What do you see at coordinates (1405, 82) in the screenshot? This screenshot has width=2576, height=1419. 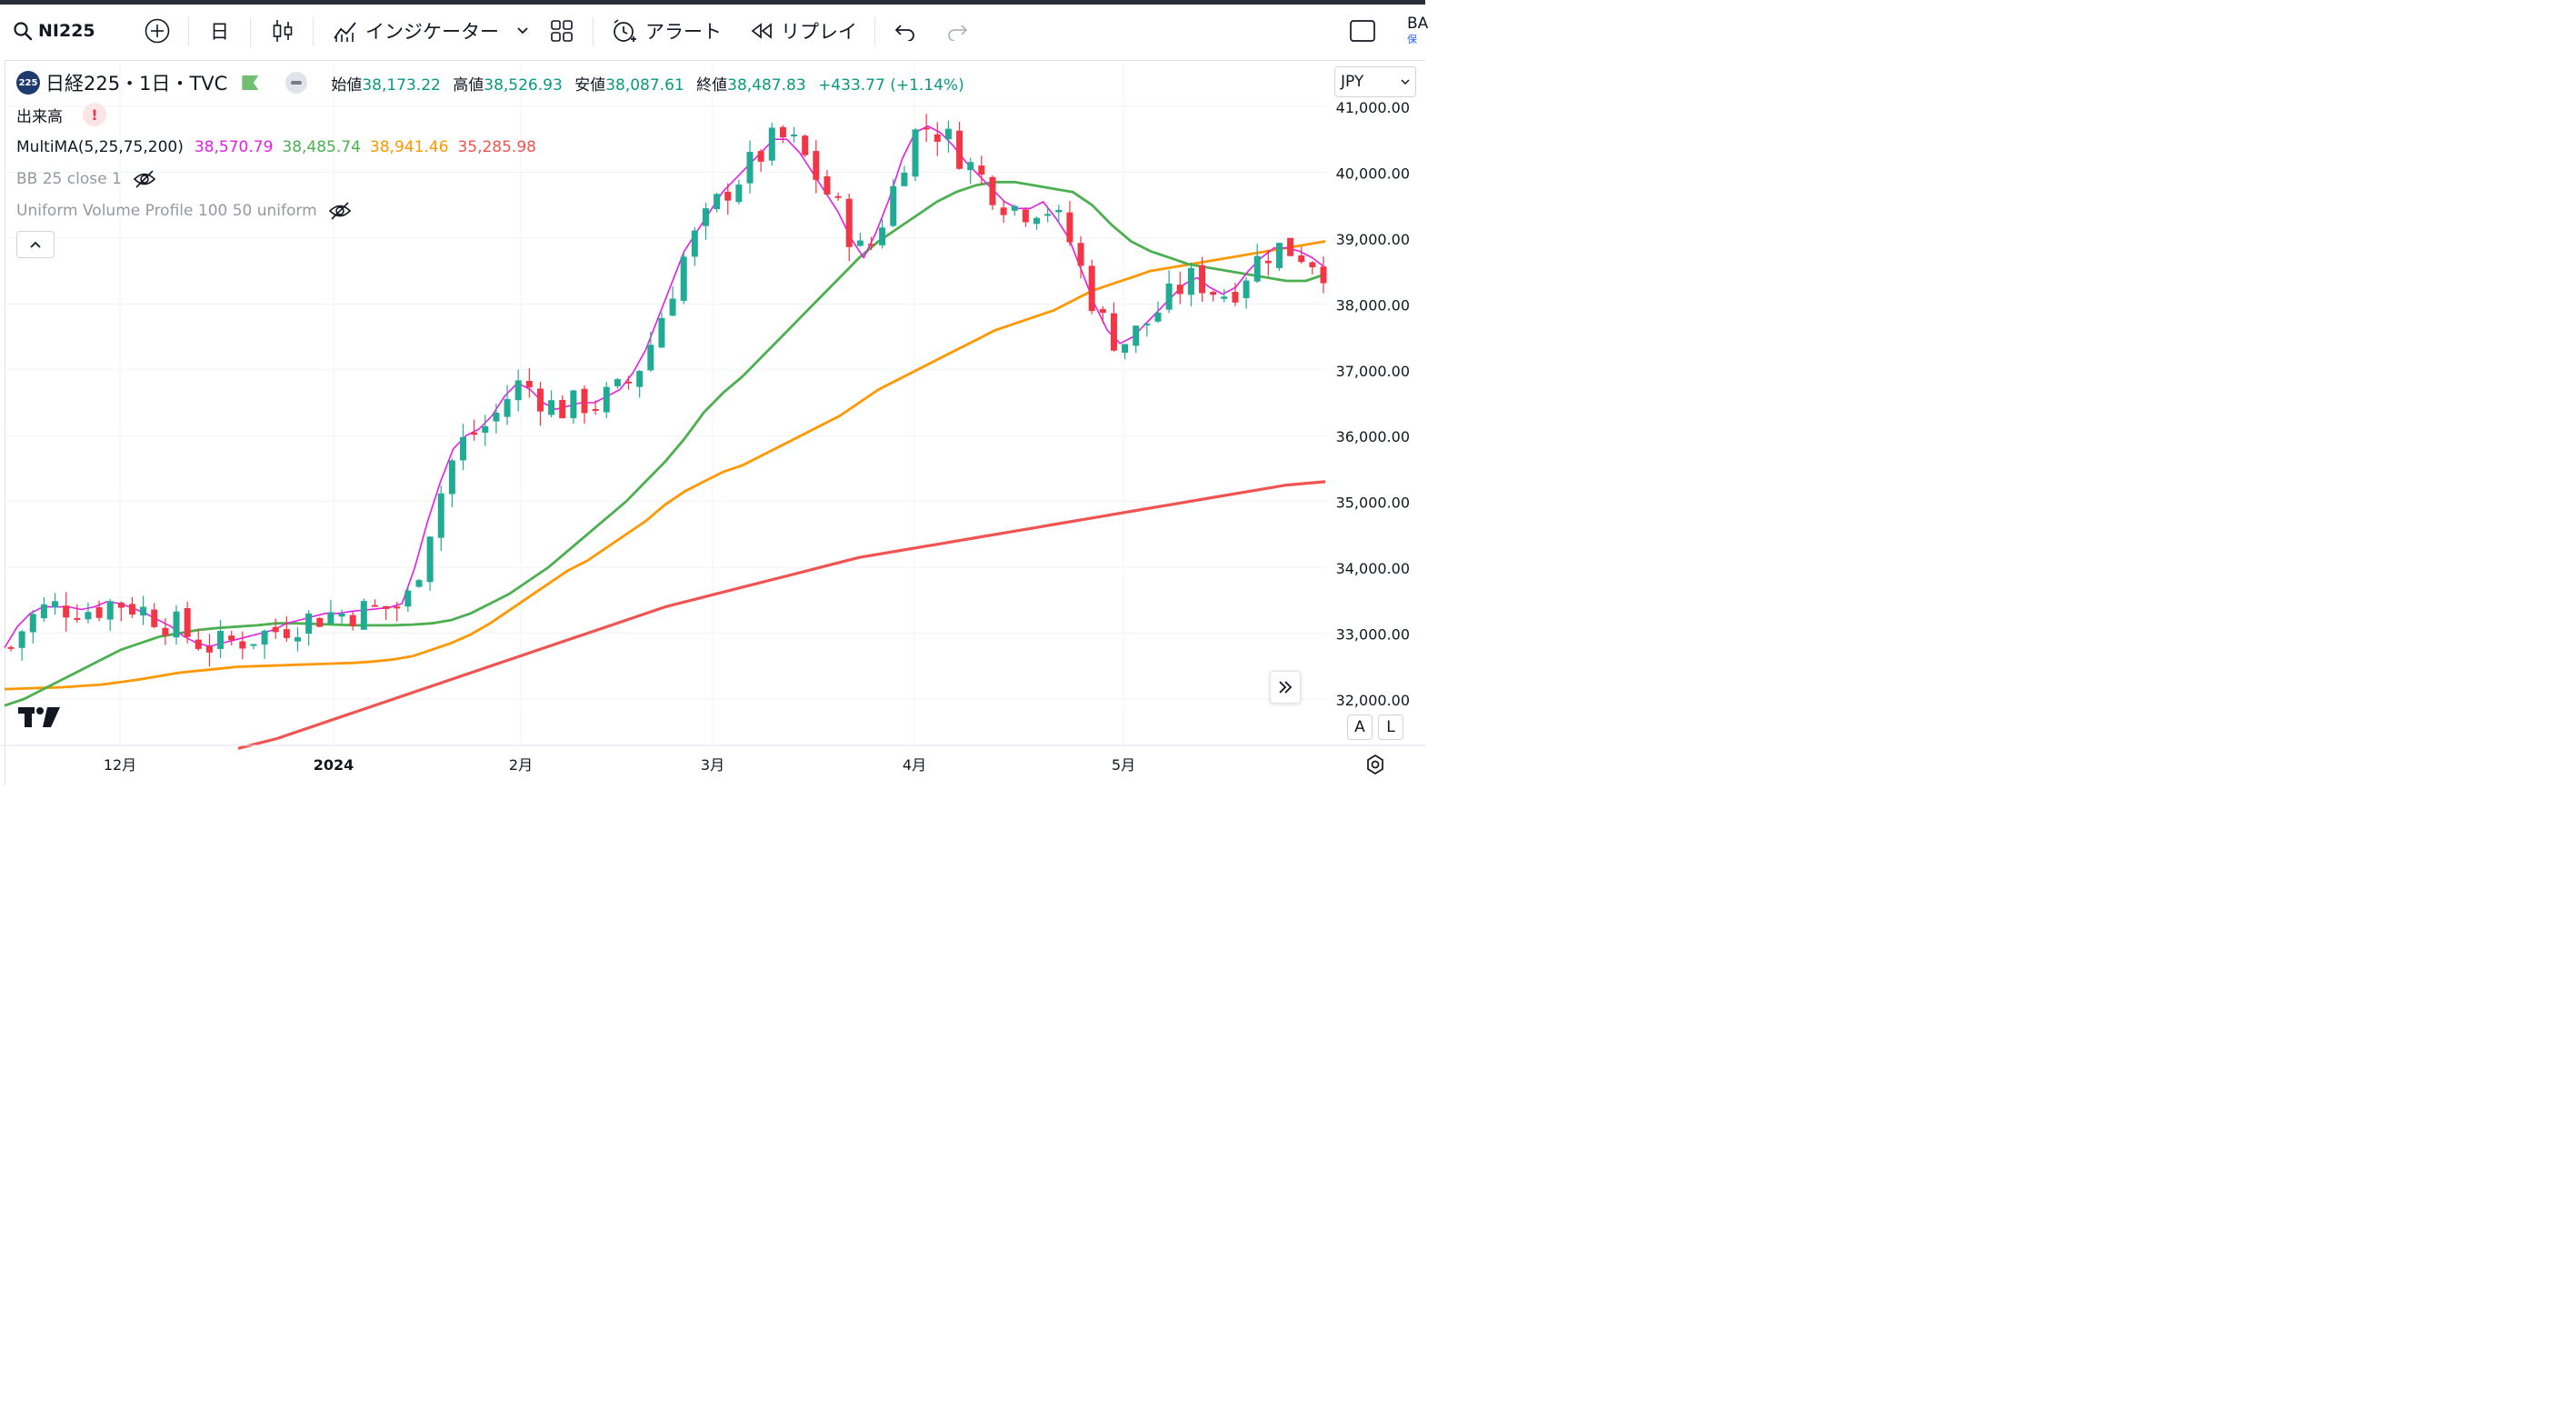 I see `chevron-down-icon` at bounding box center [1405, 82].